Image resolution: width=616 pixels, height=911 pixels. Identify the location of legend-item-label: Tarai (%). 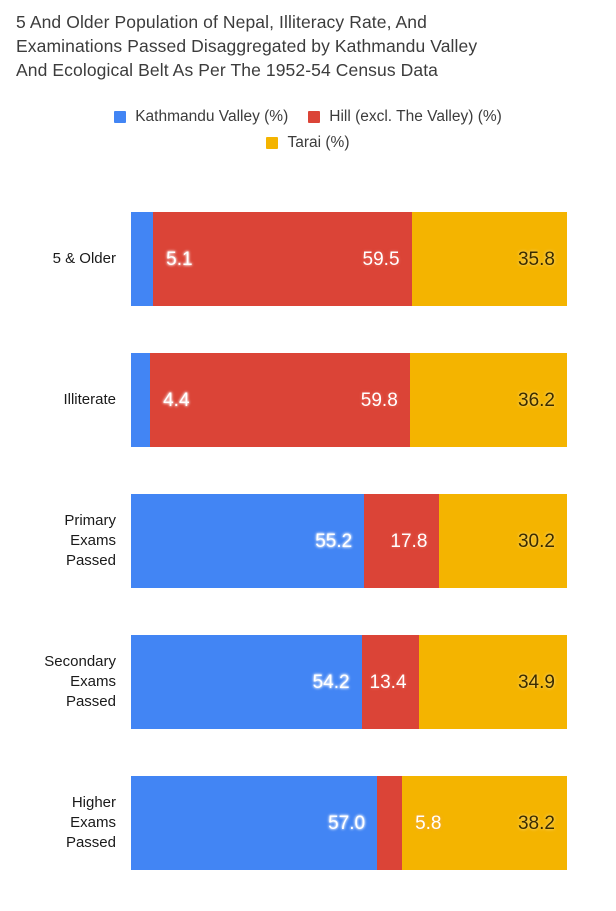
(318, 142).